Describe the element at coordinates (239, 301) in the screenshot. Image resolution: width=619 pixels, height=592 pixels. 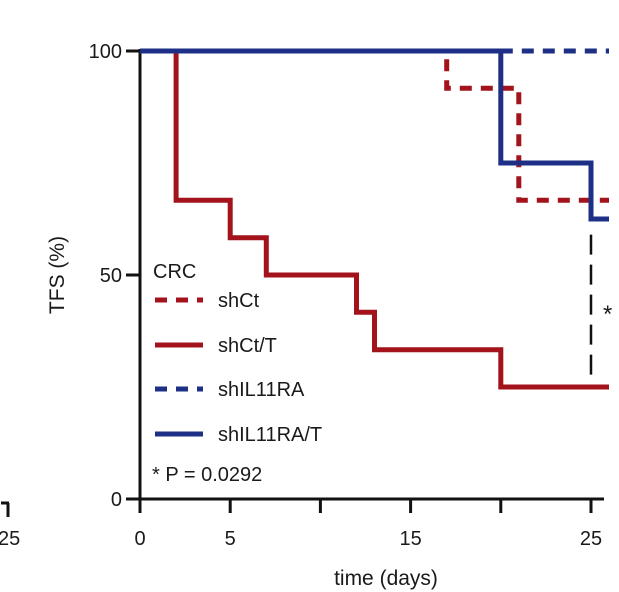
I see `legend-label-shct: shCt` at that location.